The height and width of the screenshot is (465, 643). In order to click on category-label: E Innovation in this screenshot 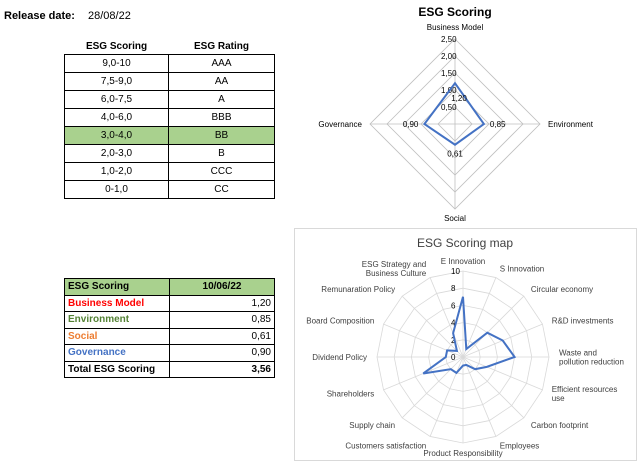, I will do `click(463, 261)`.